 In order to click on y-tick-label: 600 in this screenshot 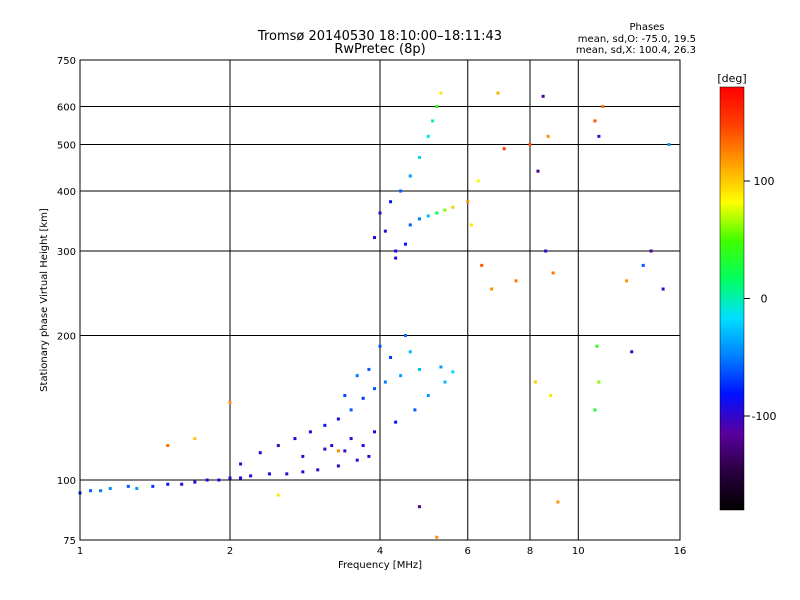, I will do `click(66, 108)`.